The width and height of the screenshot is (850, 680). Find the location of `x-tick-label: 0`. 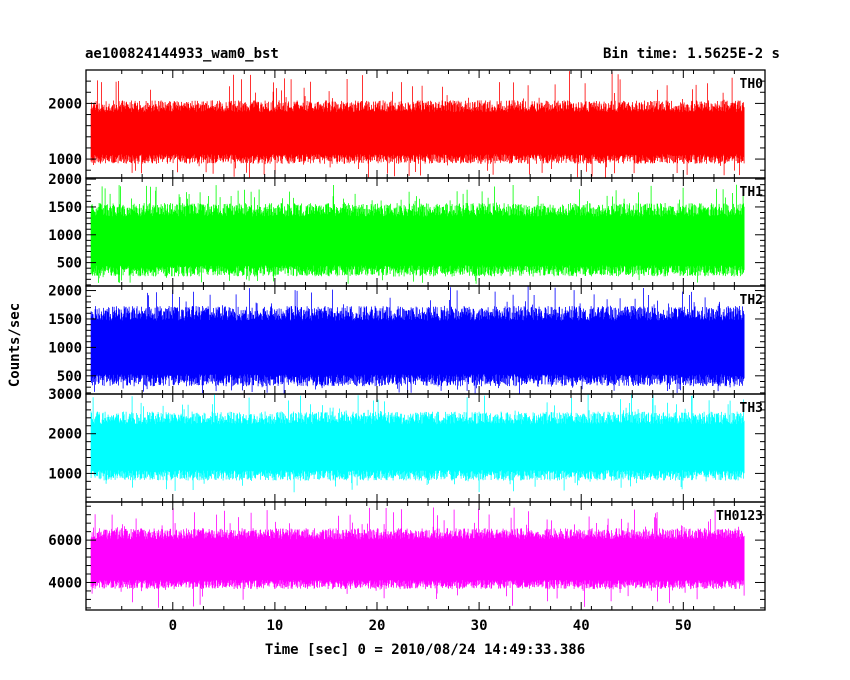

x-tick-label: 0 is located at coordinates (173, 626).